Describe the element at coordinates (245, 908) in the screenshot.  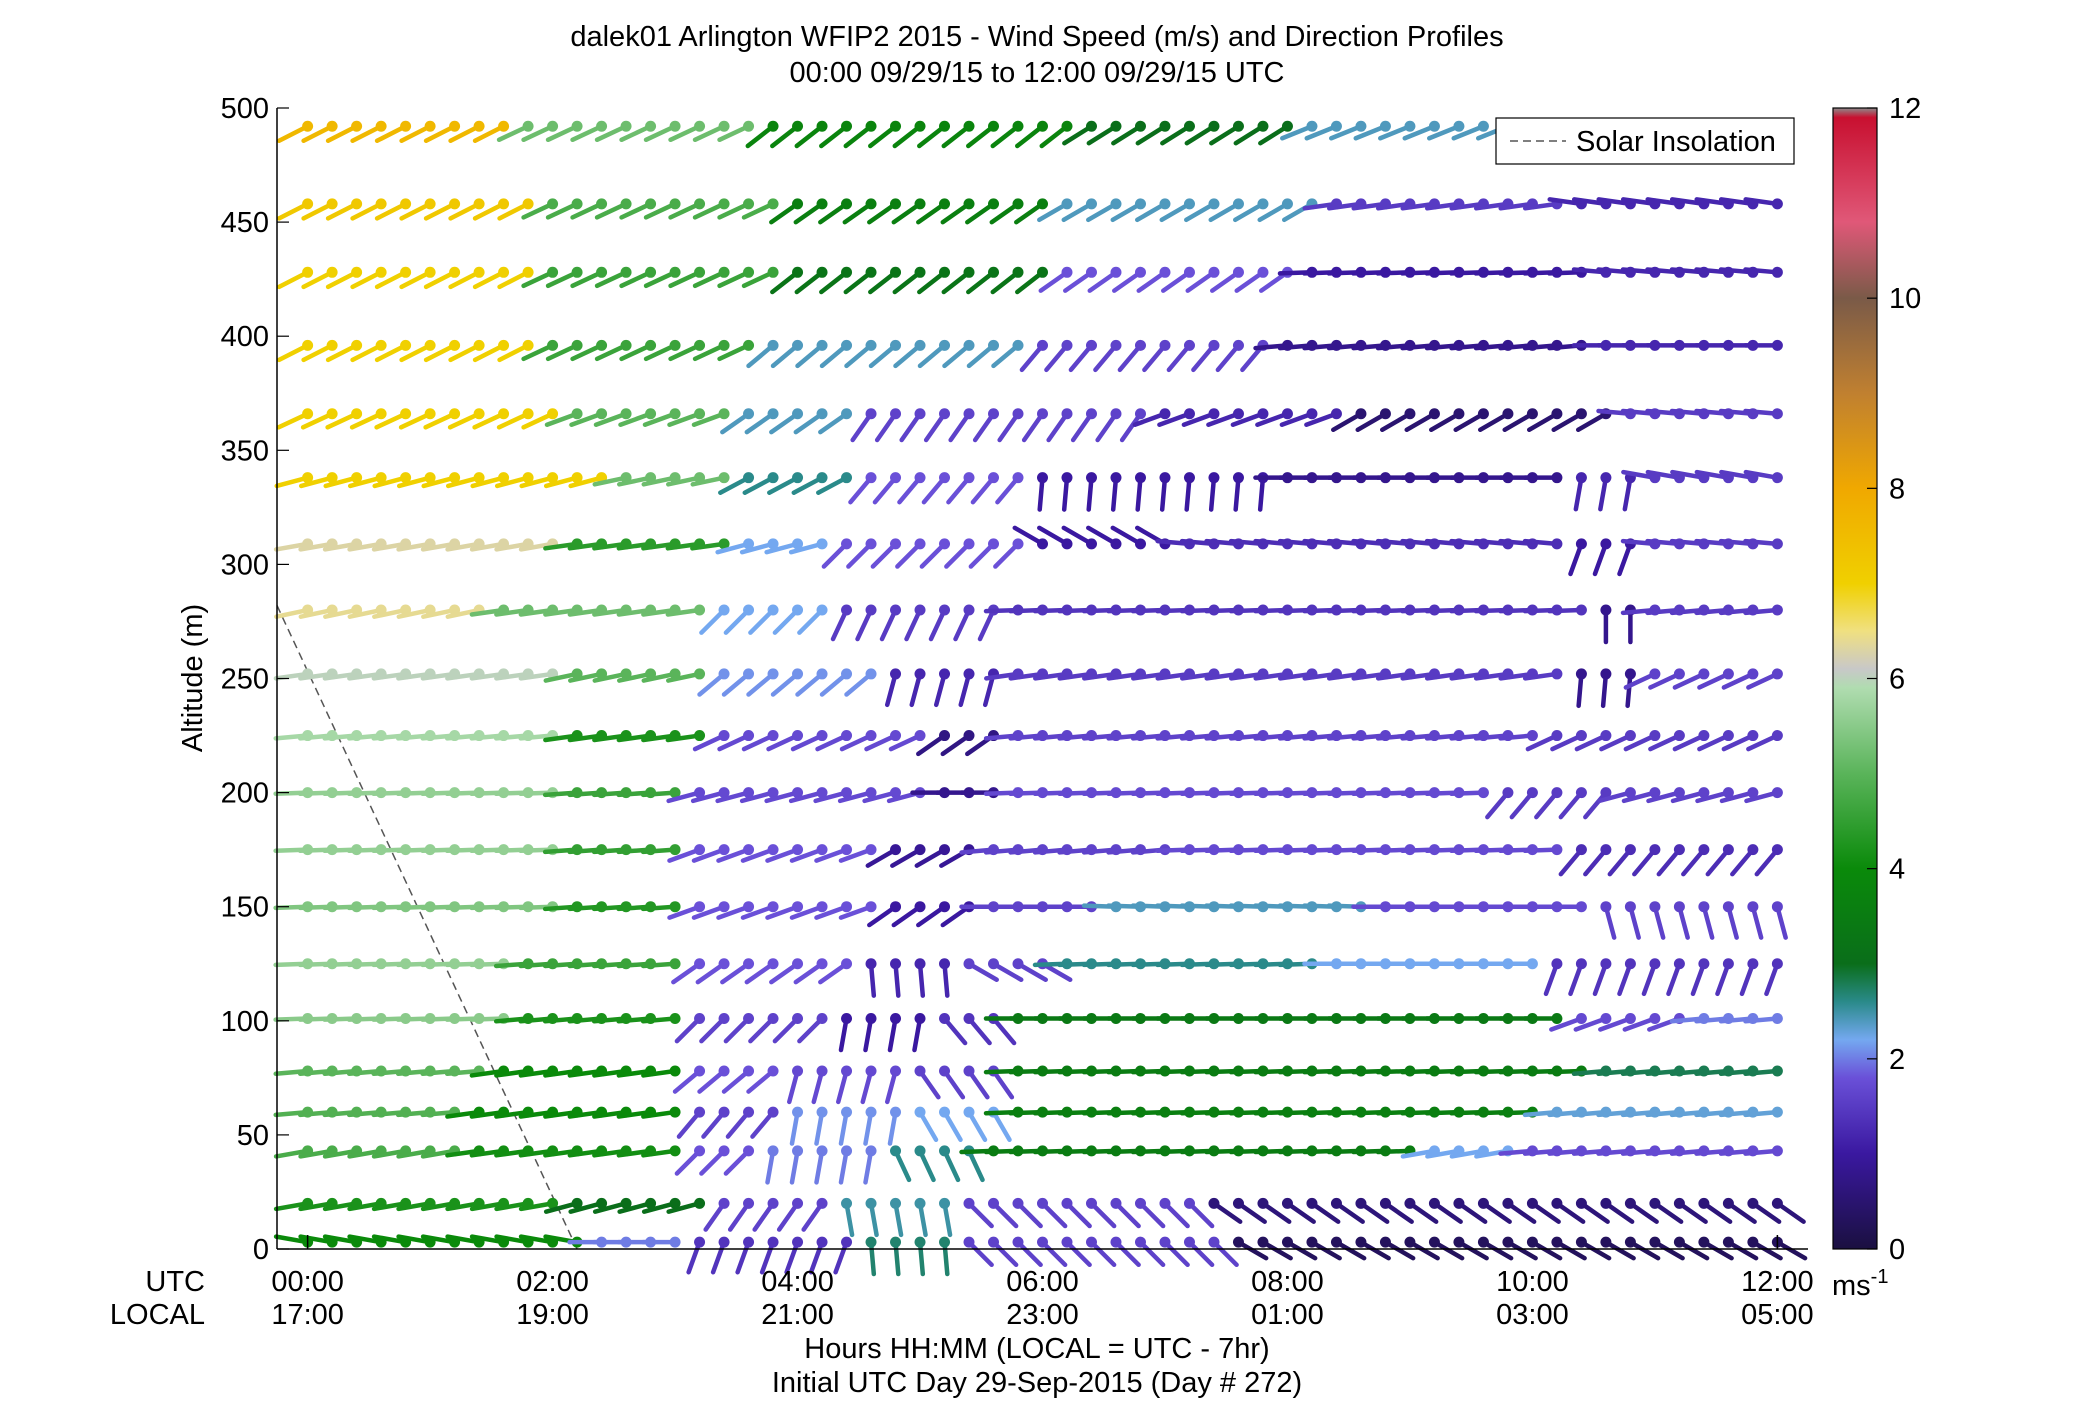
I see `y-tick-label: 150` at that location.